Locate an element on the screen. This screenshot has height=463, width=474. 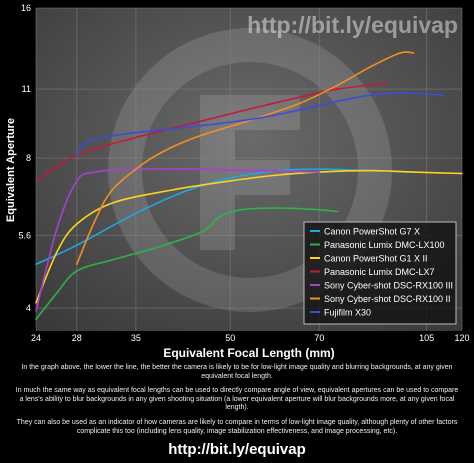
y-tick-label: 5.6 is located at coordinates (24, 235).